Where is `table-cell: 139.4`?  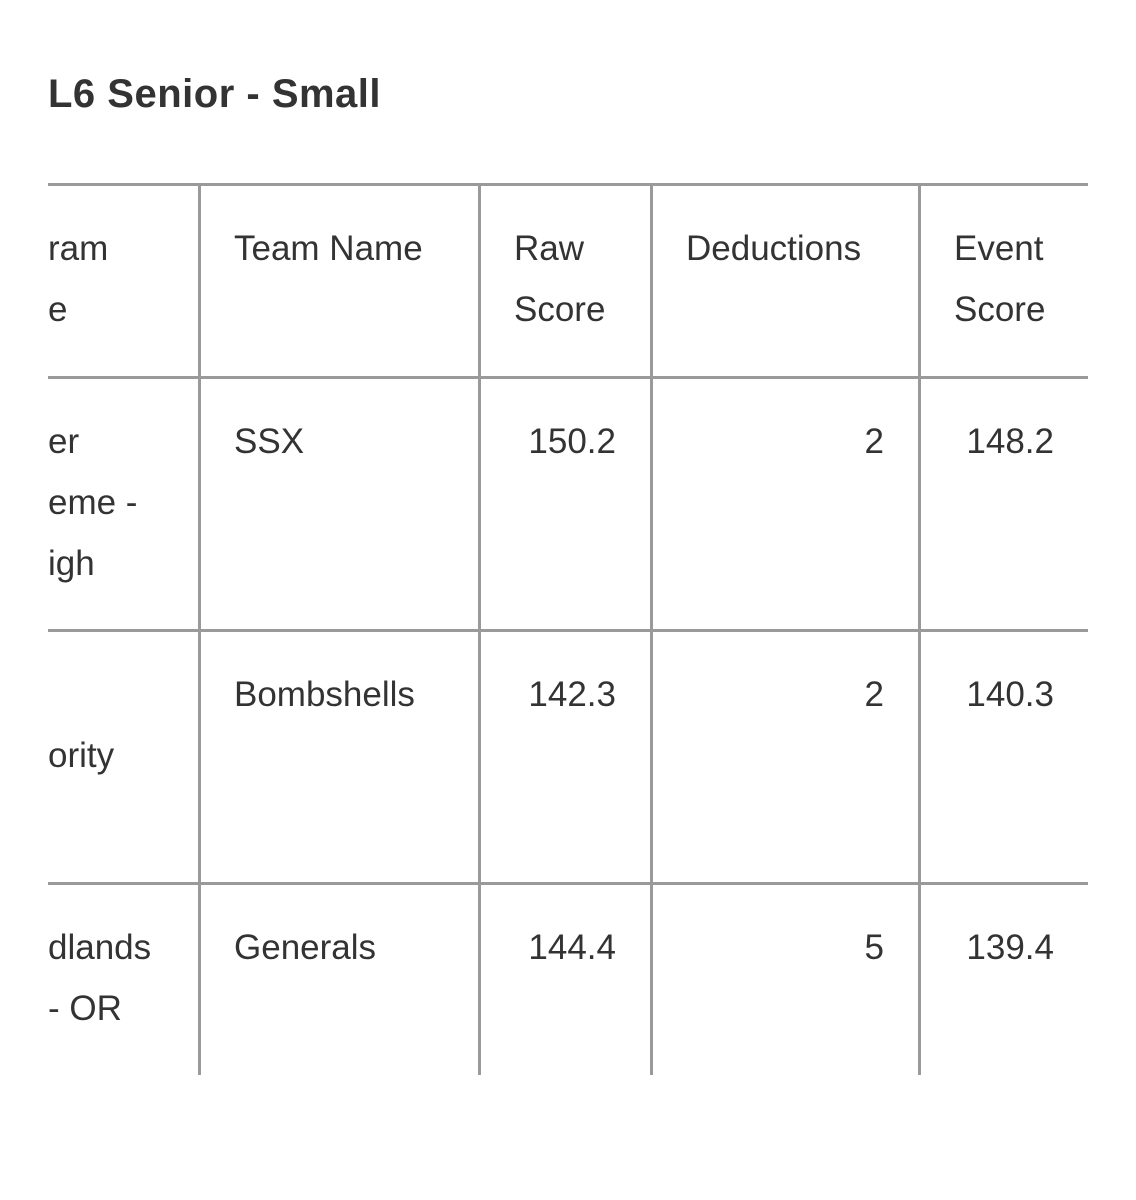 table-cell: 139.4 is located at coordinates (1010, 947).